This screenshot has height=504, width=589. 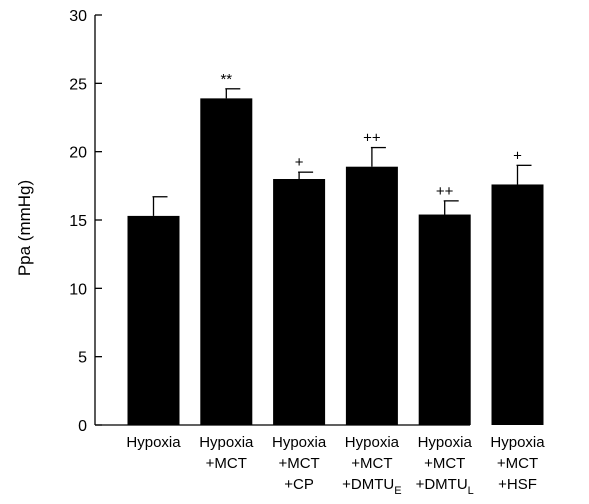 What do you see at coordinates (24, 228) in the screenshot?
I see `y-axis-label: Ppa (mmHg)` at bounding box center [24, 228].